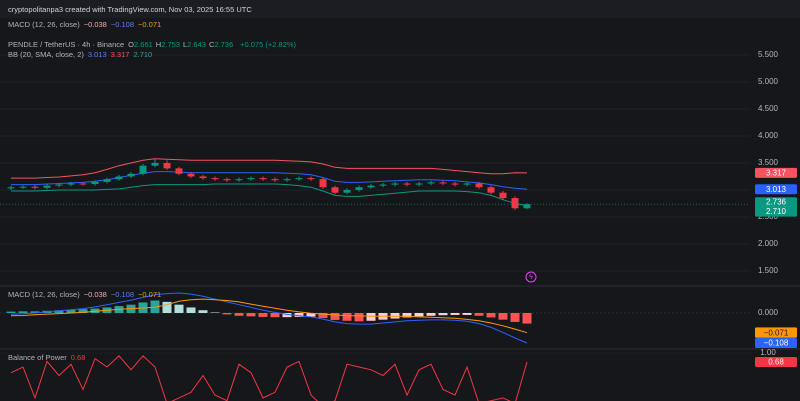 This screenshot has width=800, height=401. I want to click on legend-value: −0.108, so click(122, 294).